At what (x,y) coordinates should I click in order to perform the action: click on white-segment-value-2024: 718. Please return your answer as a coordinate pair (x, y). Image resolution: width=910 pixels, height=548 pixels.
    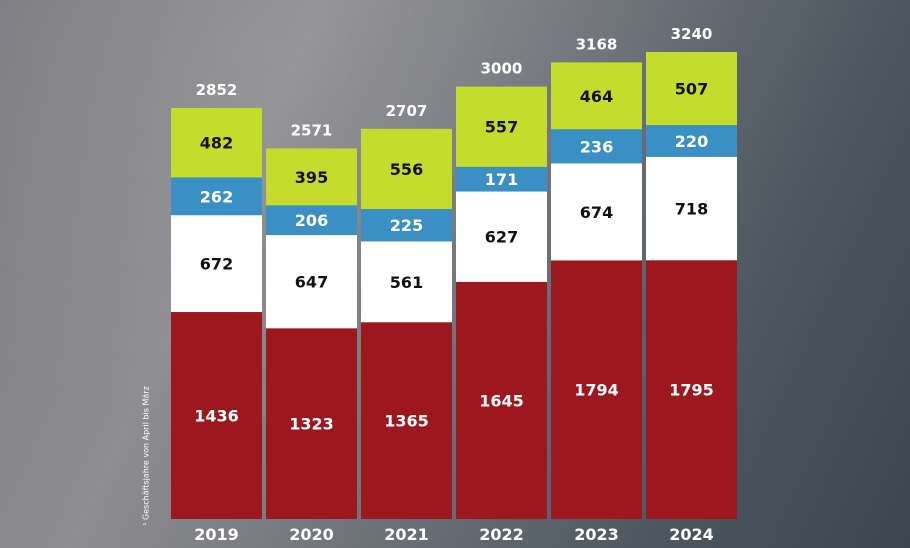
    Looking at the image, I should click on (691, 209).